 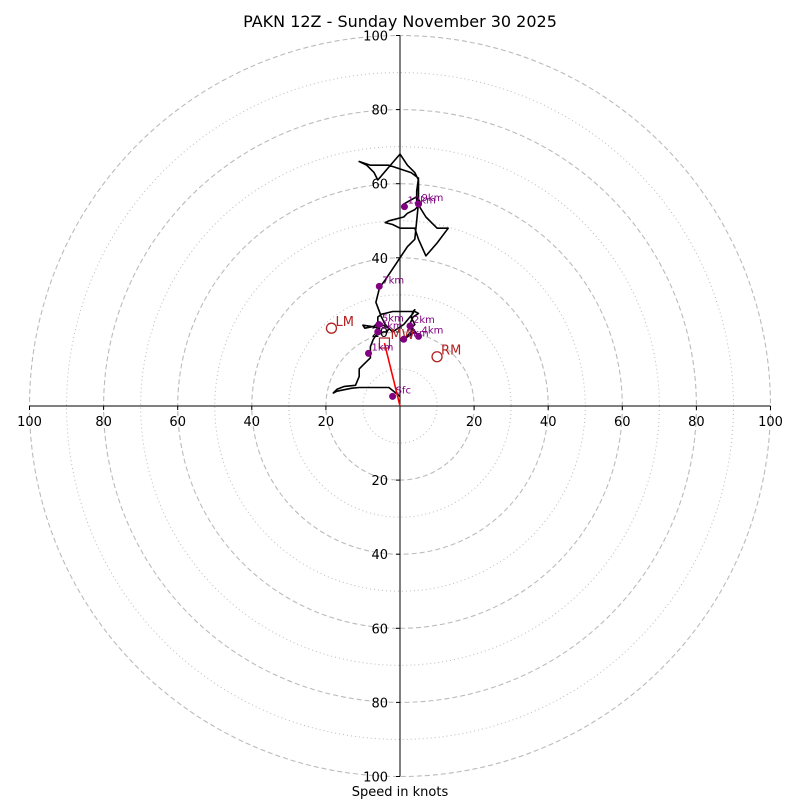 What do you see at coordinates (403, 390) in the screenshot?
I see `height-label-Sfc: Sfc` at bounding box center [403, 390].